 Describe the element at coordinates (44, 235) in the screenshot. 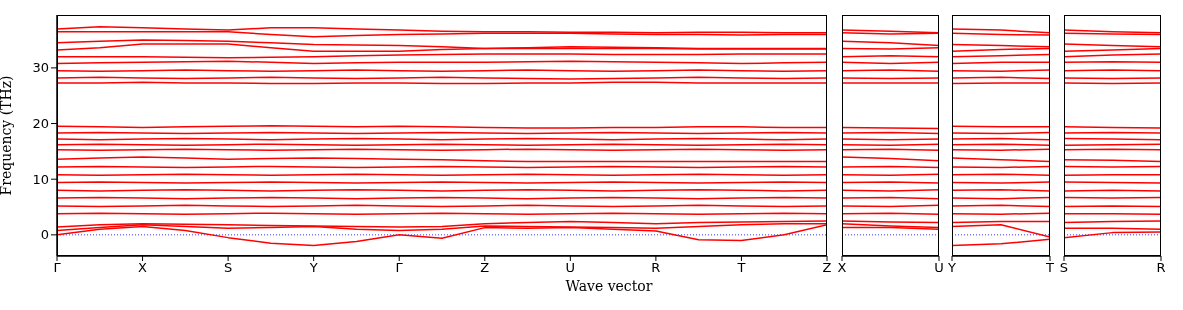

I see `y-tick-label: 0` at that location.